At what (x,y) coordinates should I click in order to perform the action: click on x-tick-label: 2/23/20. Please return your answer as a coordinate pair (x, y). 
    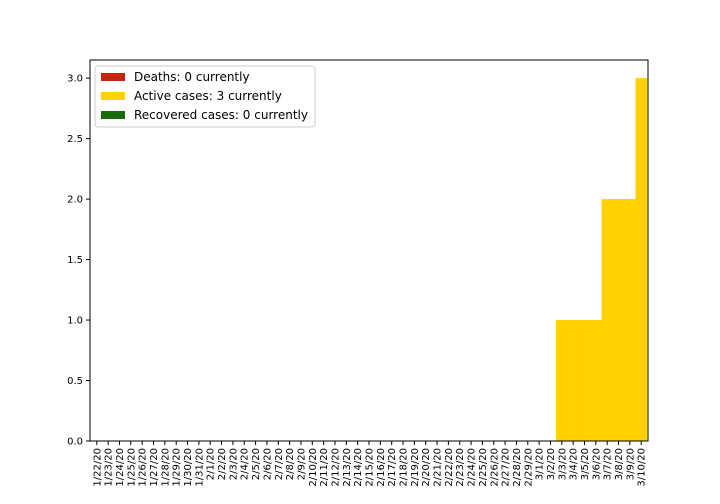
    Looking at the image, I should click on (460, 467).